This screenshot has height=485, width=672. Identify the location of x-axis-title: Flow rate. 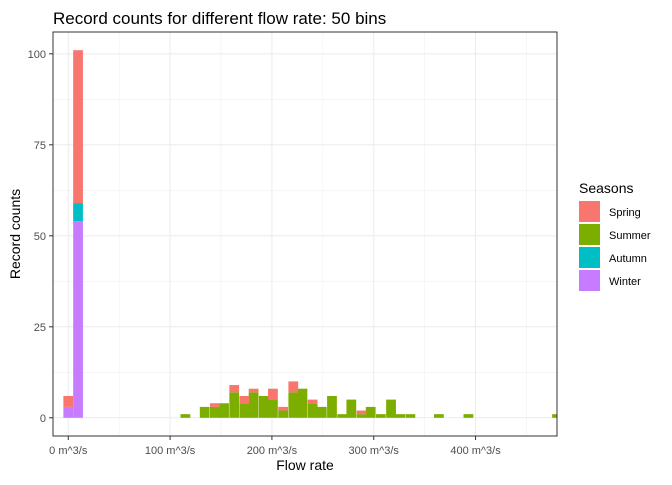
(305, 465).